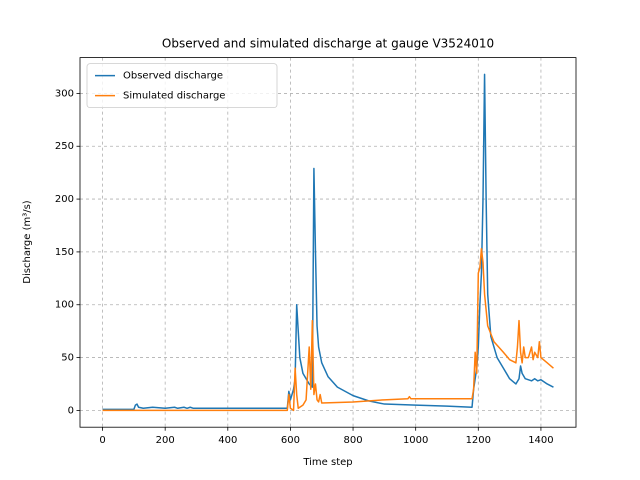  I want to click on y-tick-label: 300, so click(64, 93).